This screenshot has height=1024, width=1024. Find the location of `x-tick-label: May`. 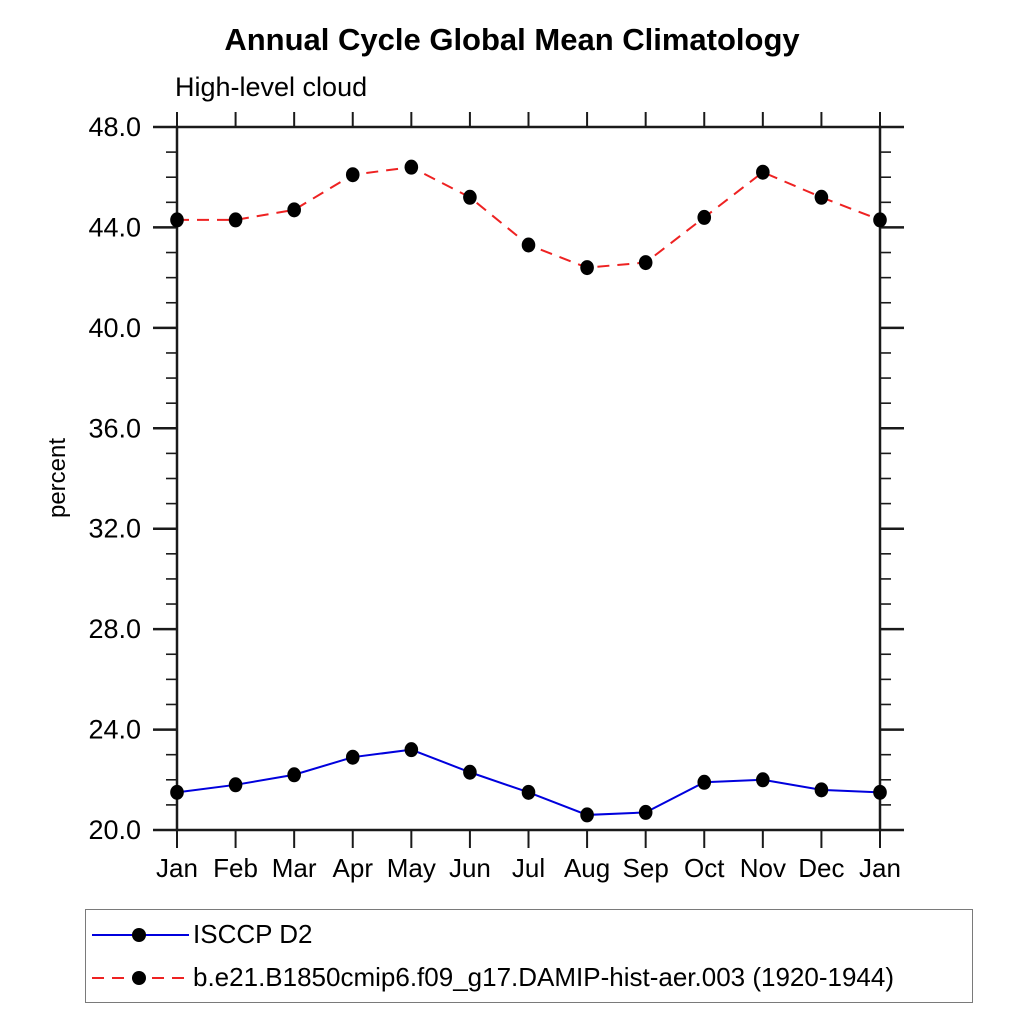

x-tick-label: May is located at coordinates (411, 868).